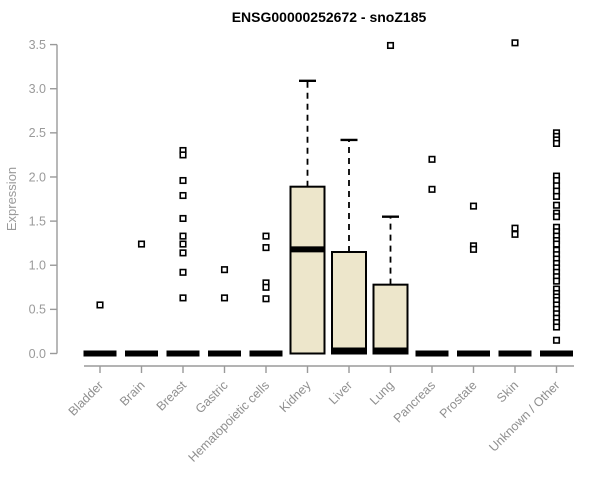 This screenshot has height=500, width=600. What do you see at coordinates (37, 89) in the screenshot?
I see `y-tick-label: 3.0` at bounding box center [37, 89].